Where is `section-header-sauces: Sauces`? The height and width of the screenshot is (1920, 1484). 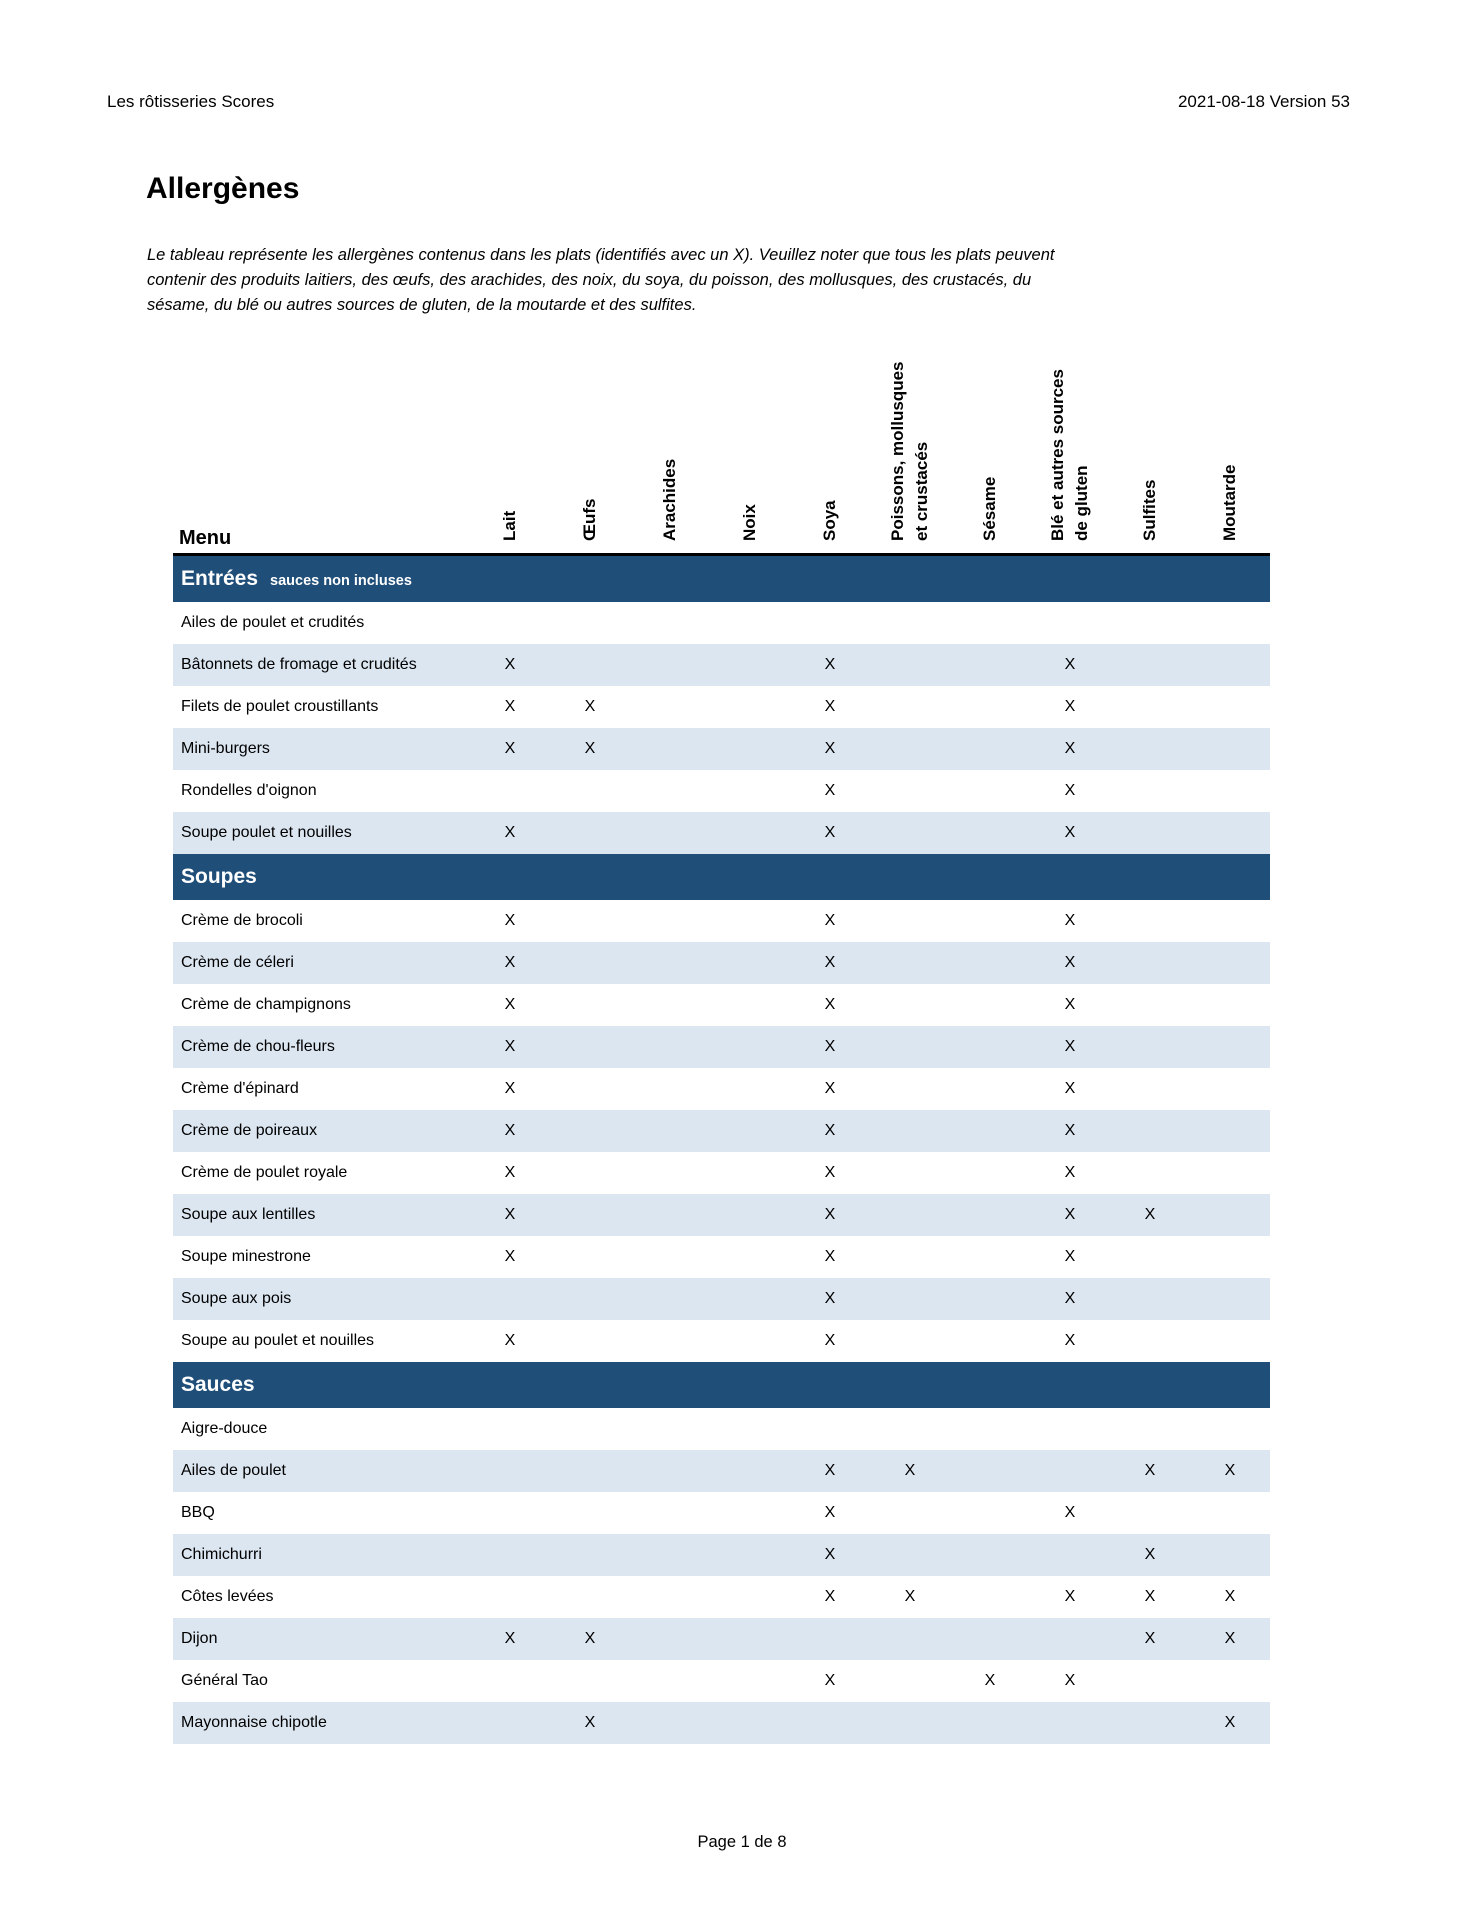 section-header-sauces: Sauces is located at coordinates (721, 1385).